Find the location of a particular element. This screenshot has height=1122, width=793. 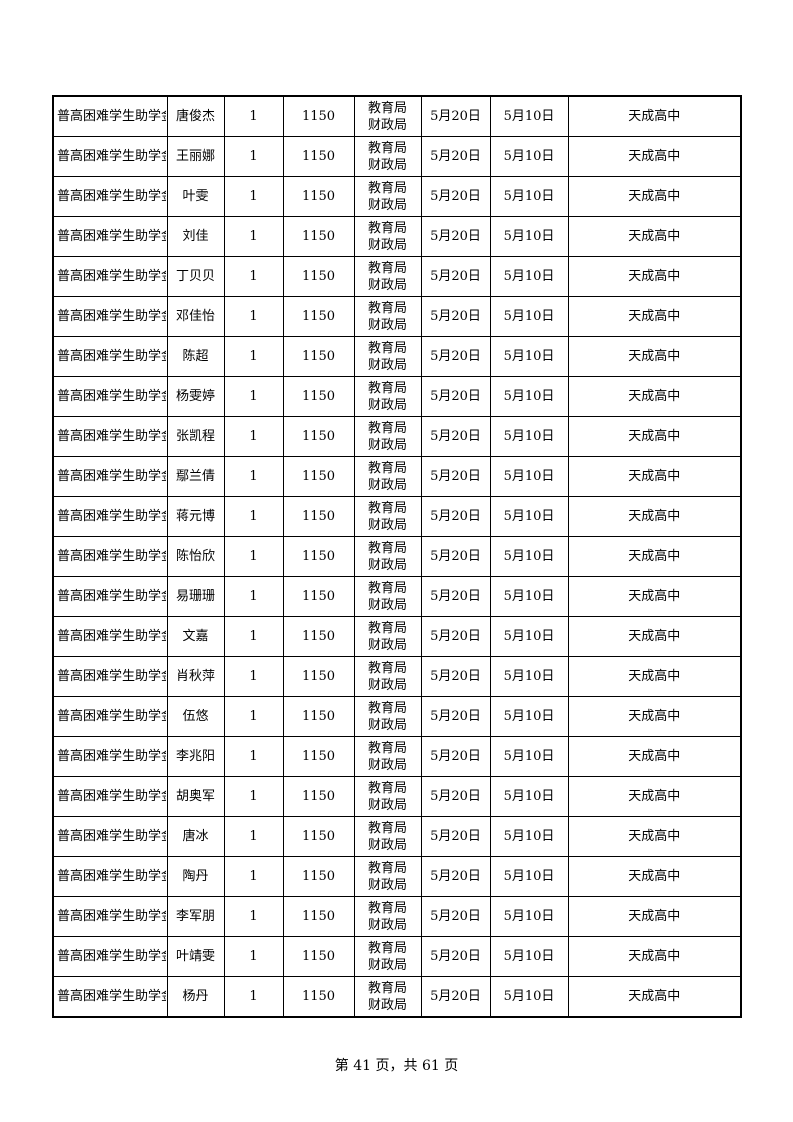

cell-text: 唐俊杰 is located at coordinates (195, 116).